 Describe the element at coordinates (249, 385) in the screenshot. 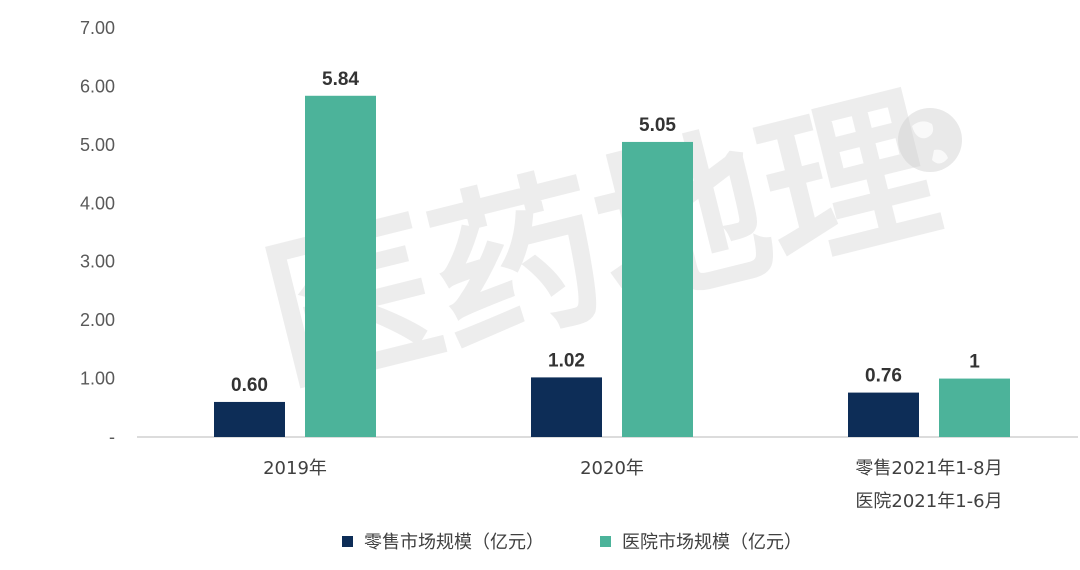

I see `data-label: 0.60` at that location.